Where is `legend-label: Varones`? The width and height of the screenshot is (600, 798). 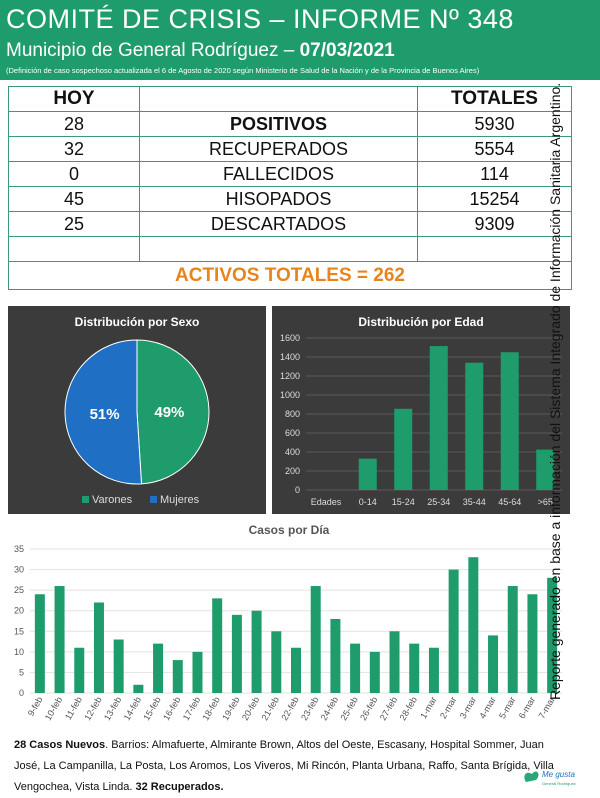
legend-label: Varones is located at coordinates (112, 500).